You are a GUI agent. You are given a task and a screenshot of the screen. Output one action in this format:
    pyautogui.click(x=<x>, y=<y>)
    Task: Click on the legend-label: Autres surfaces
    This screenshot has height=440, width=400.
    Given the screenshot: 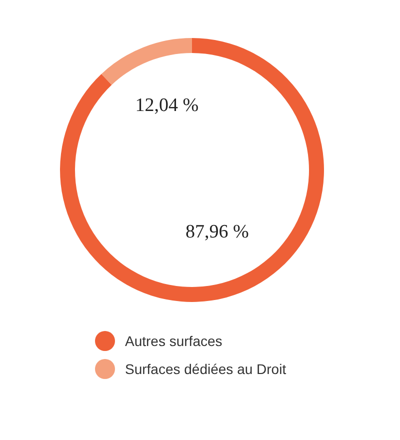 What is the action you would take?
    pyautogui.click(x=173, y=341)
    